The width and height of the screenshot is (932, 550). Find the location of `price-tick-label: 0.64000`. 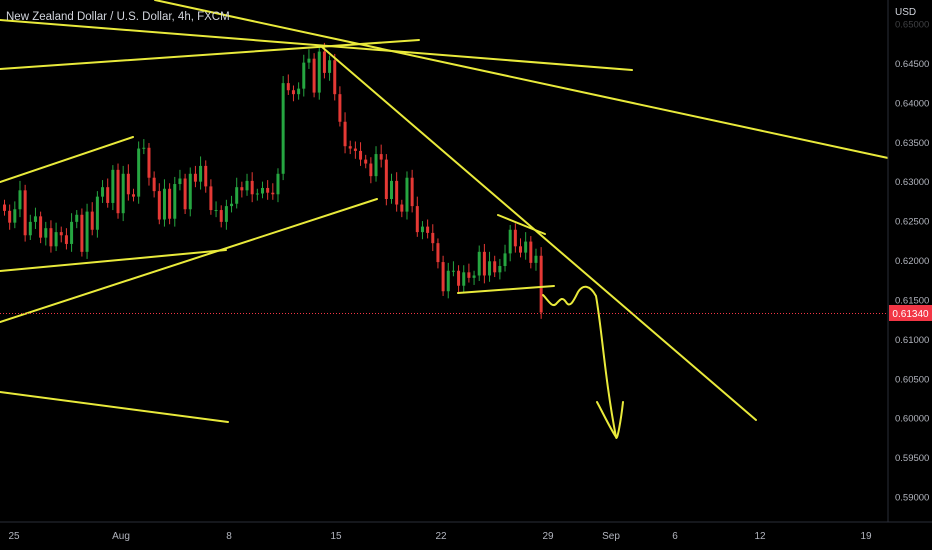

price-tick-label: 0.64000 is located at coordinates (912, 103).